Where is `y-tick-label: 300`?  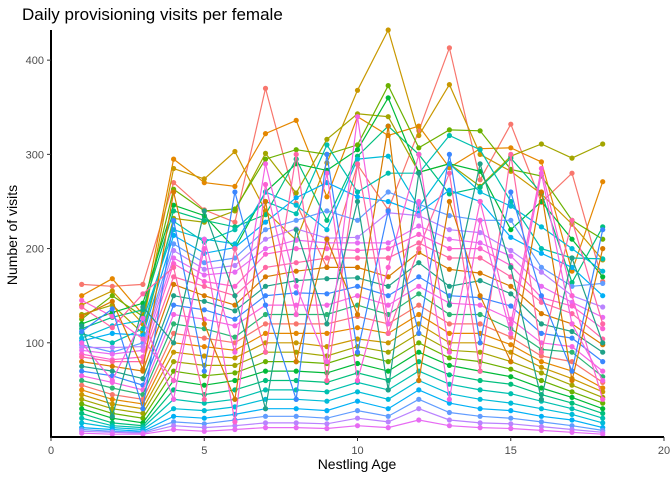 y-tick-label: 300 is located at coordinates (35, 155).